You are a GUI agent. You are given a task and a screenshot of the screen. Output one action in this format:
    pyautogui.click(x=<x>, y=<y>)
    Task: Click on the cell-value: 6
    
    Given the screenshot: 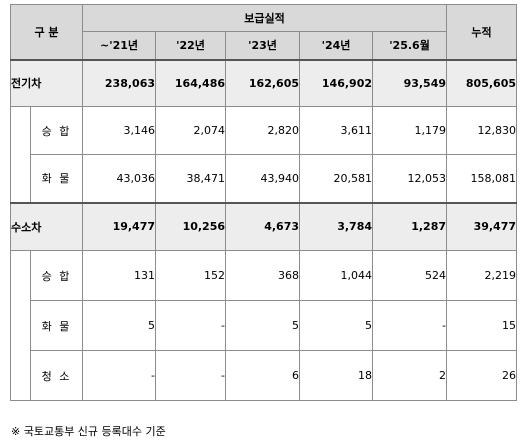 What is the action you would take?
    pyautogui.click(x=263, y=375)
    